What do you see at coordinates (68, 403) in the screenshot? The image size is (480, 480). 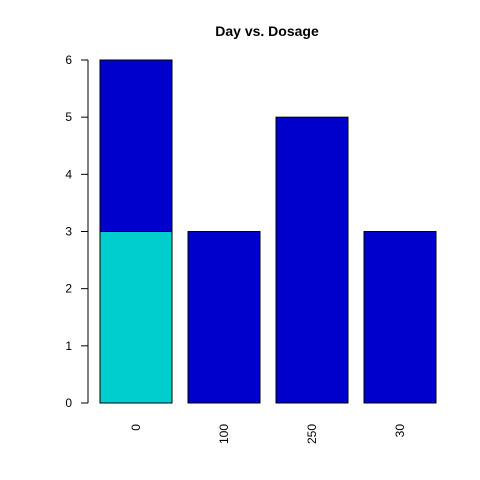 I see `y-tick-label: 0` at bounding box center [68, 403].